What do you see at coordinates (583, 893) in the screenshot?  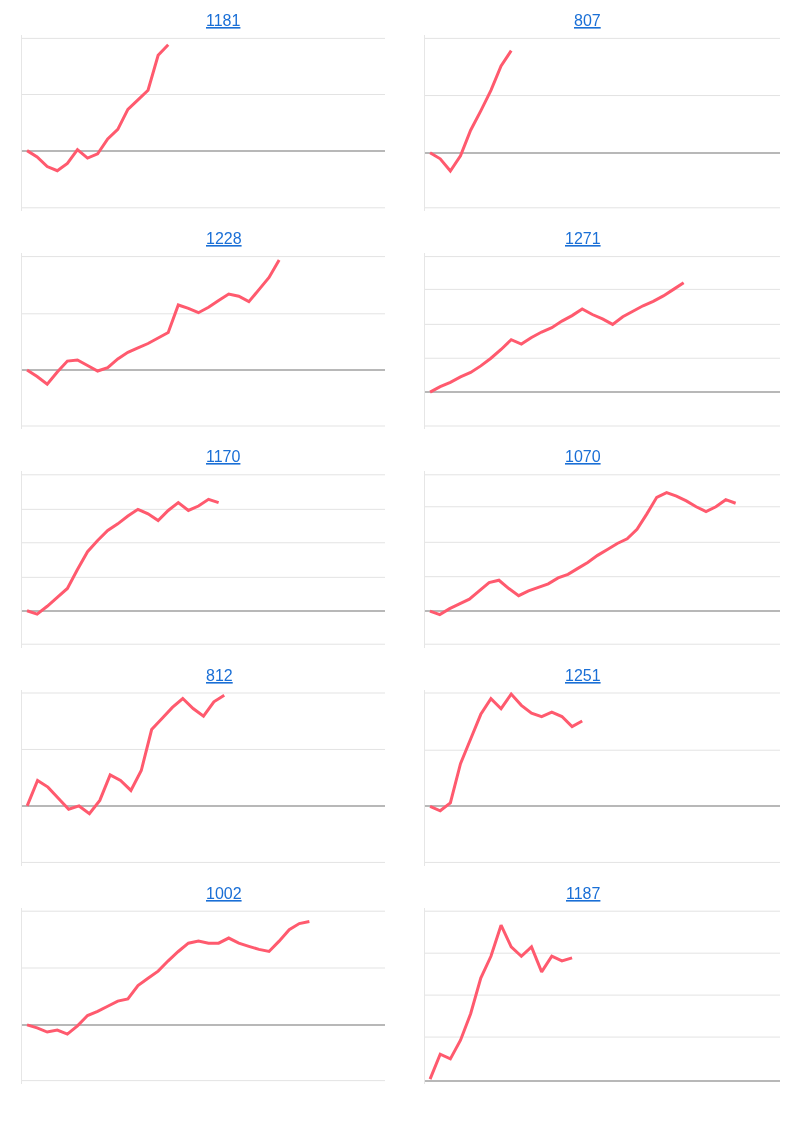 I see `chart-title: 1187` at bounding box center [583, 893].